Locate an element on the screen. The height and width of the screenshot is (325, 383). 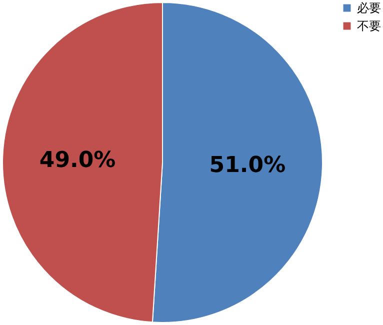
data-label: 49.0% is located at coordinates (77, 160).